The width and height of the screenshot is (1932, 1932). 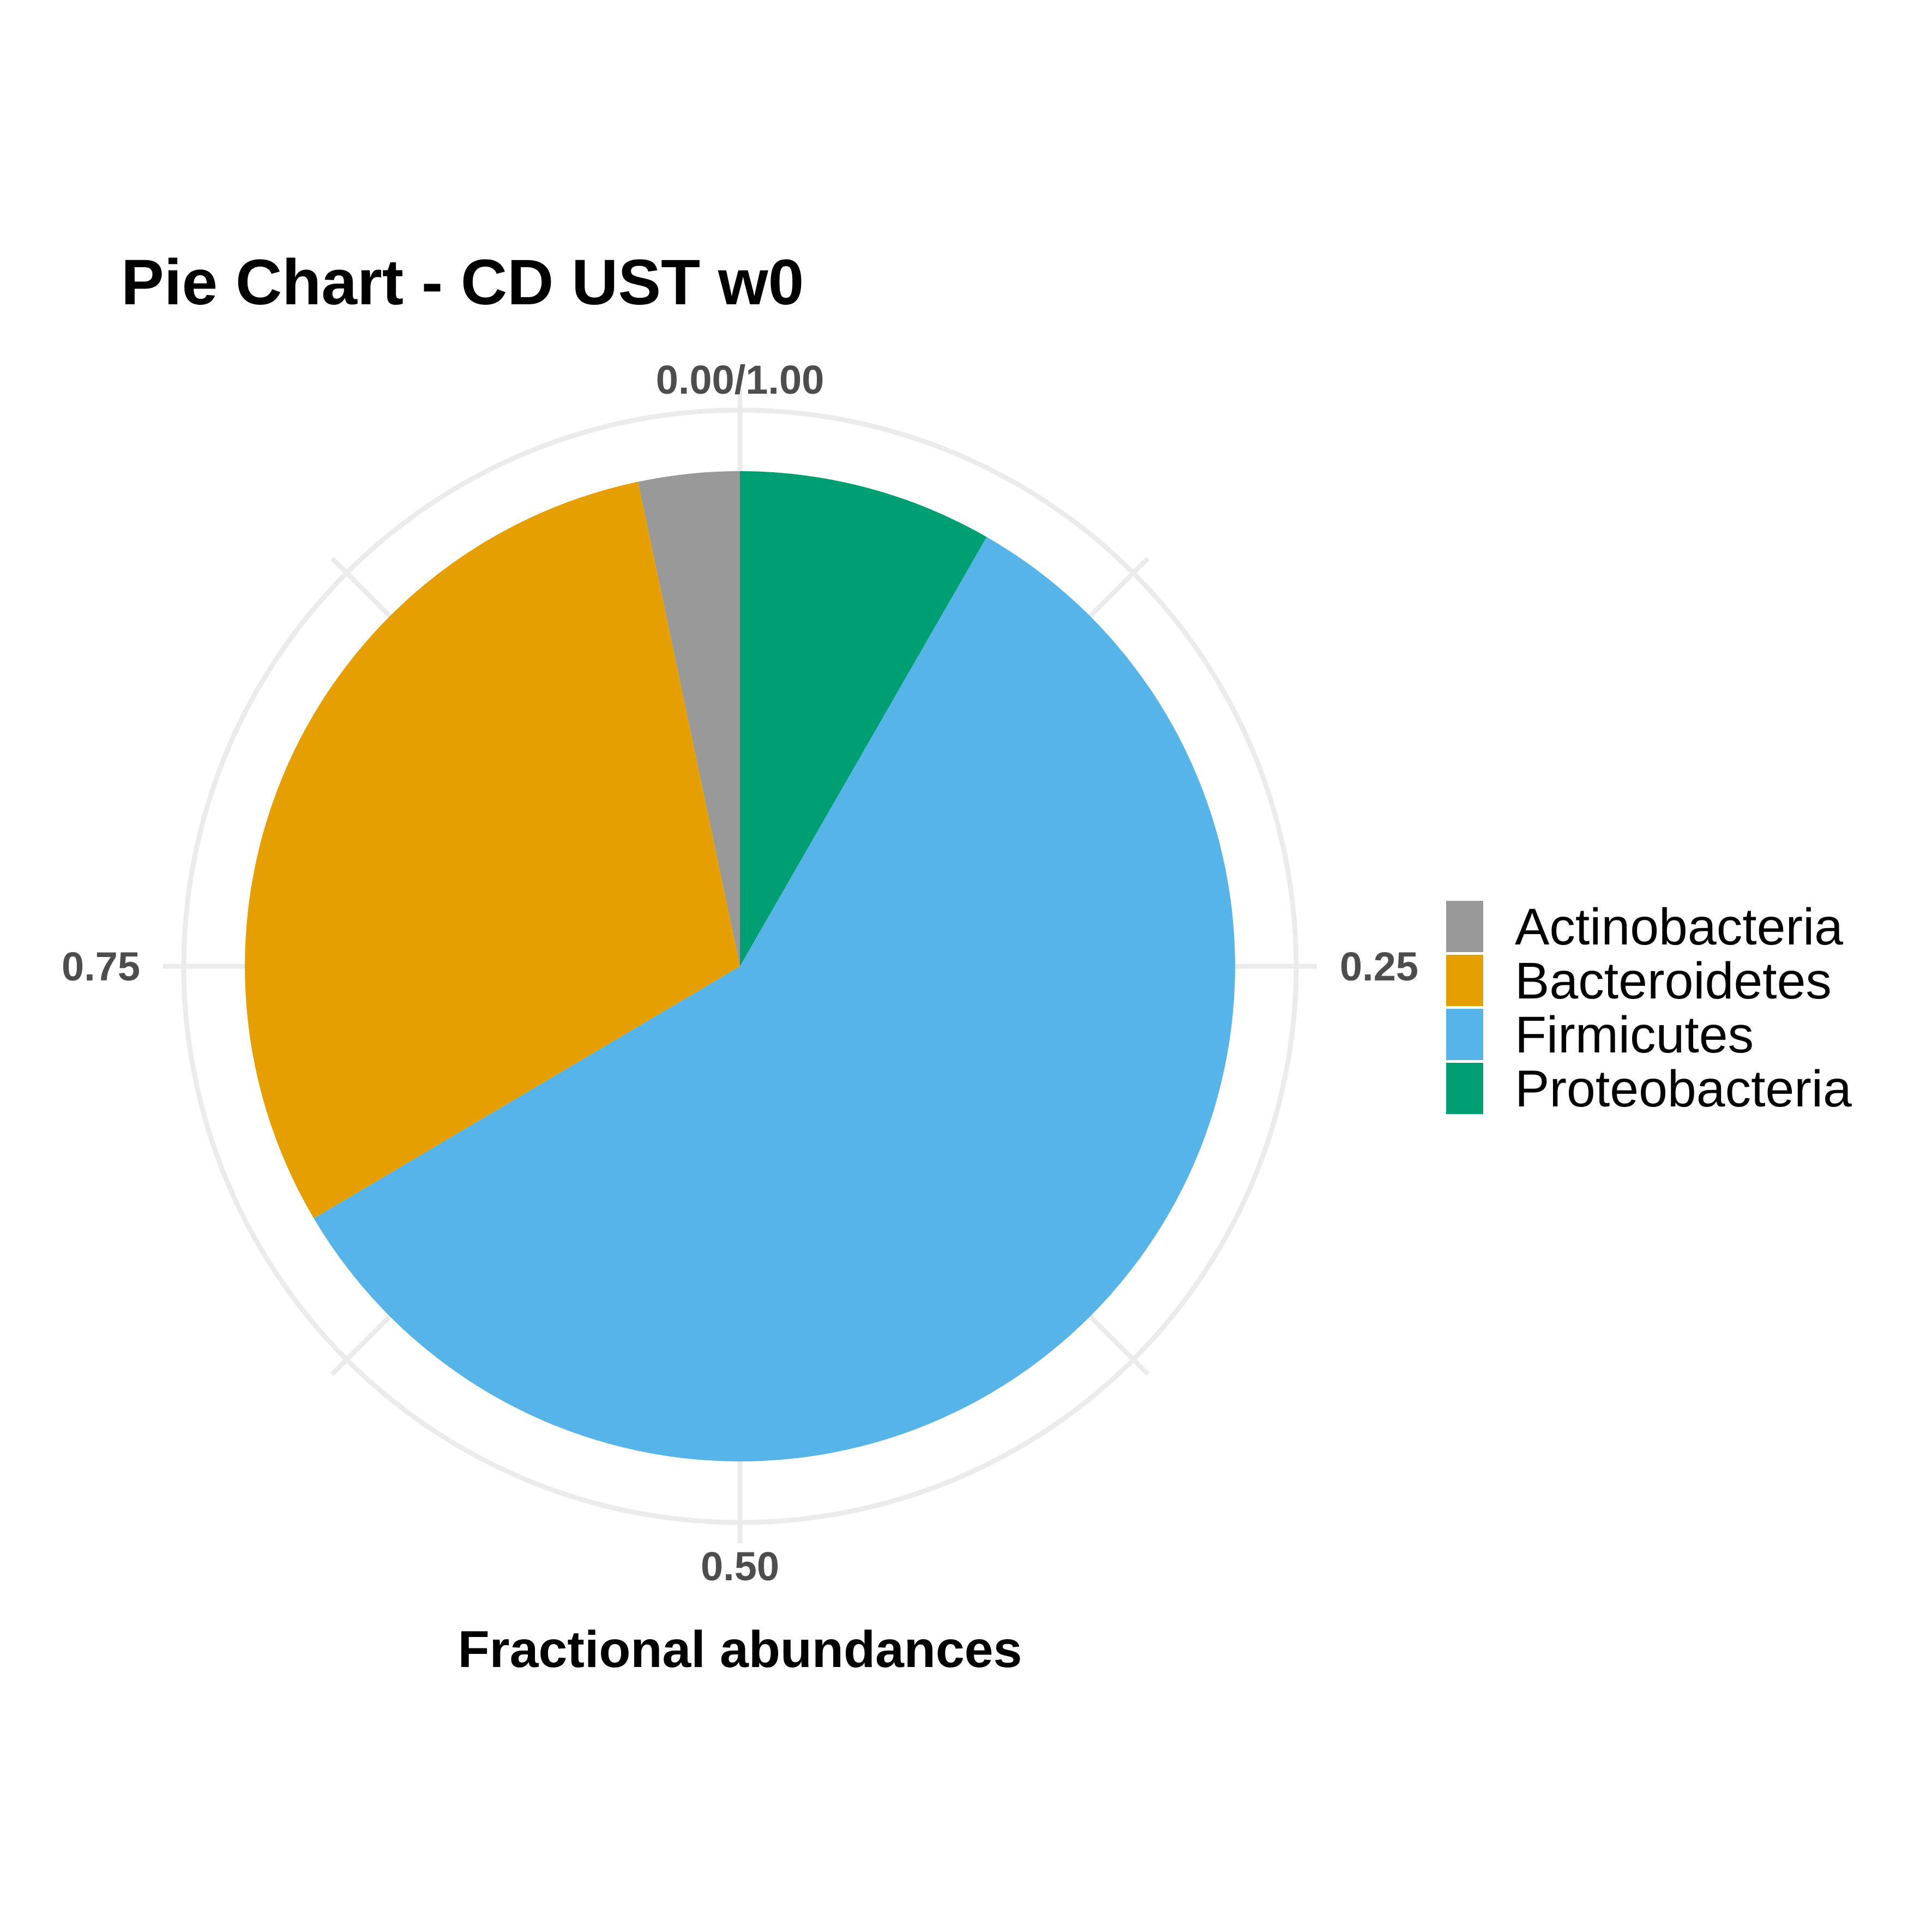 What do you see at coordinates (492, 850) in the screenshot?
I see `slice-bacteroidetes` at bounding box center [492, 850].